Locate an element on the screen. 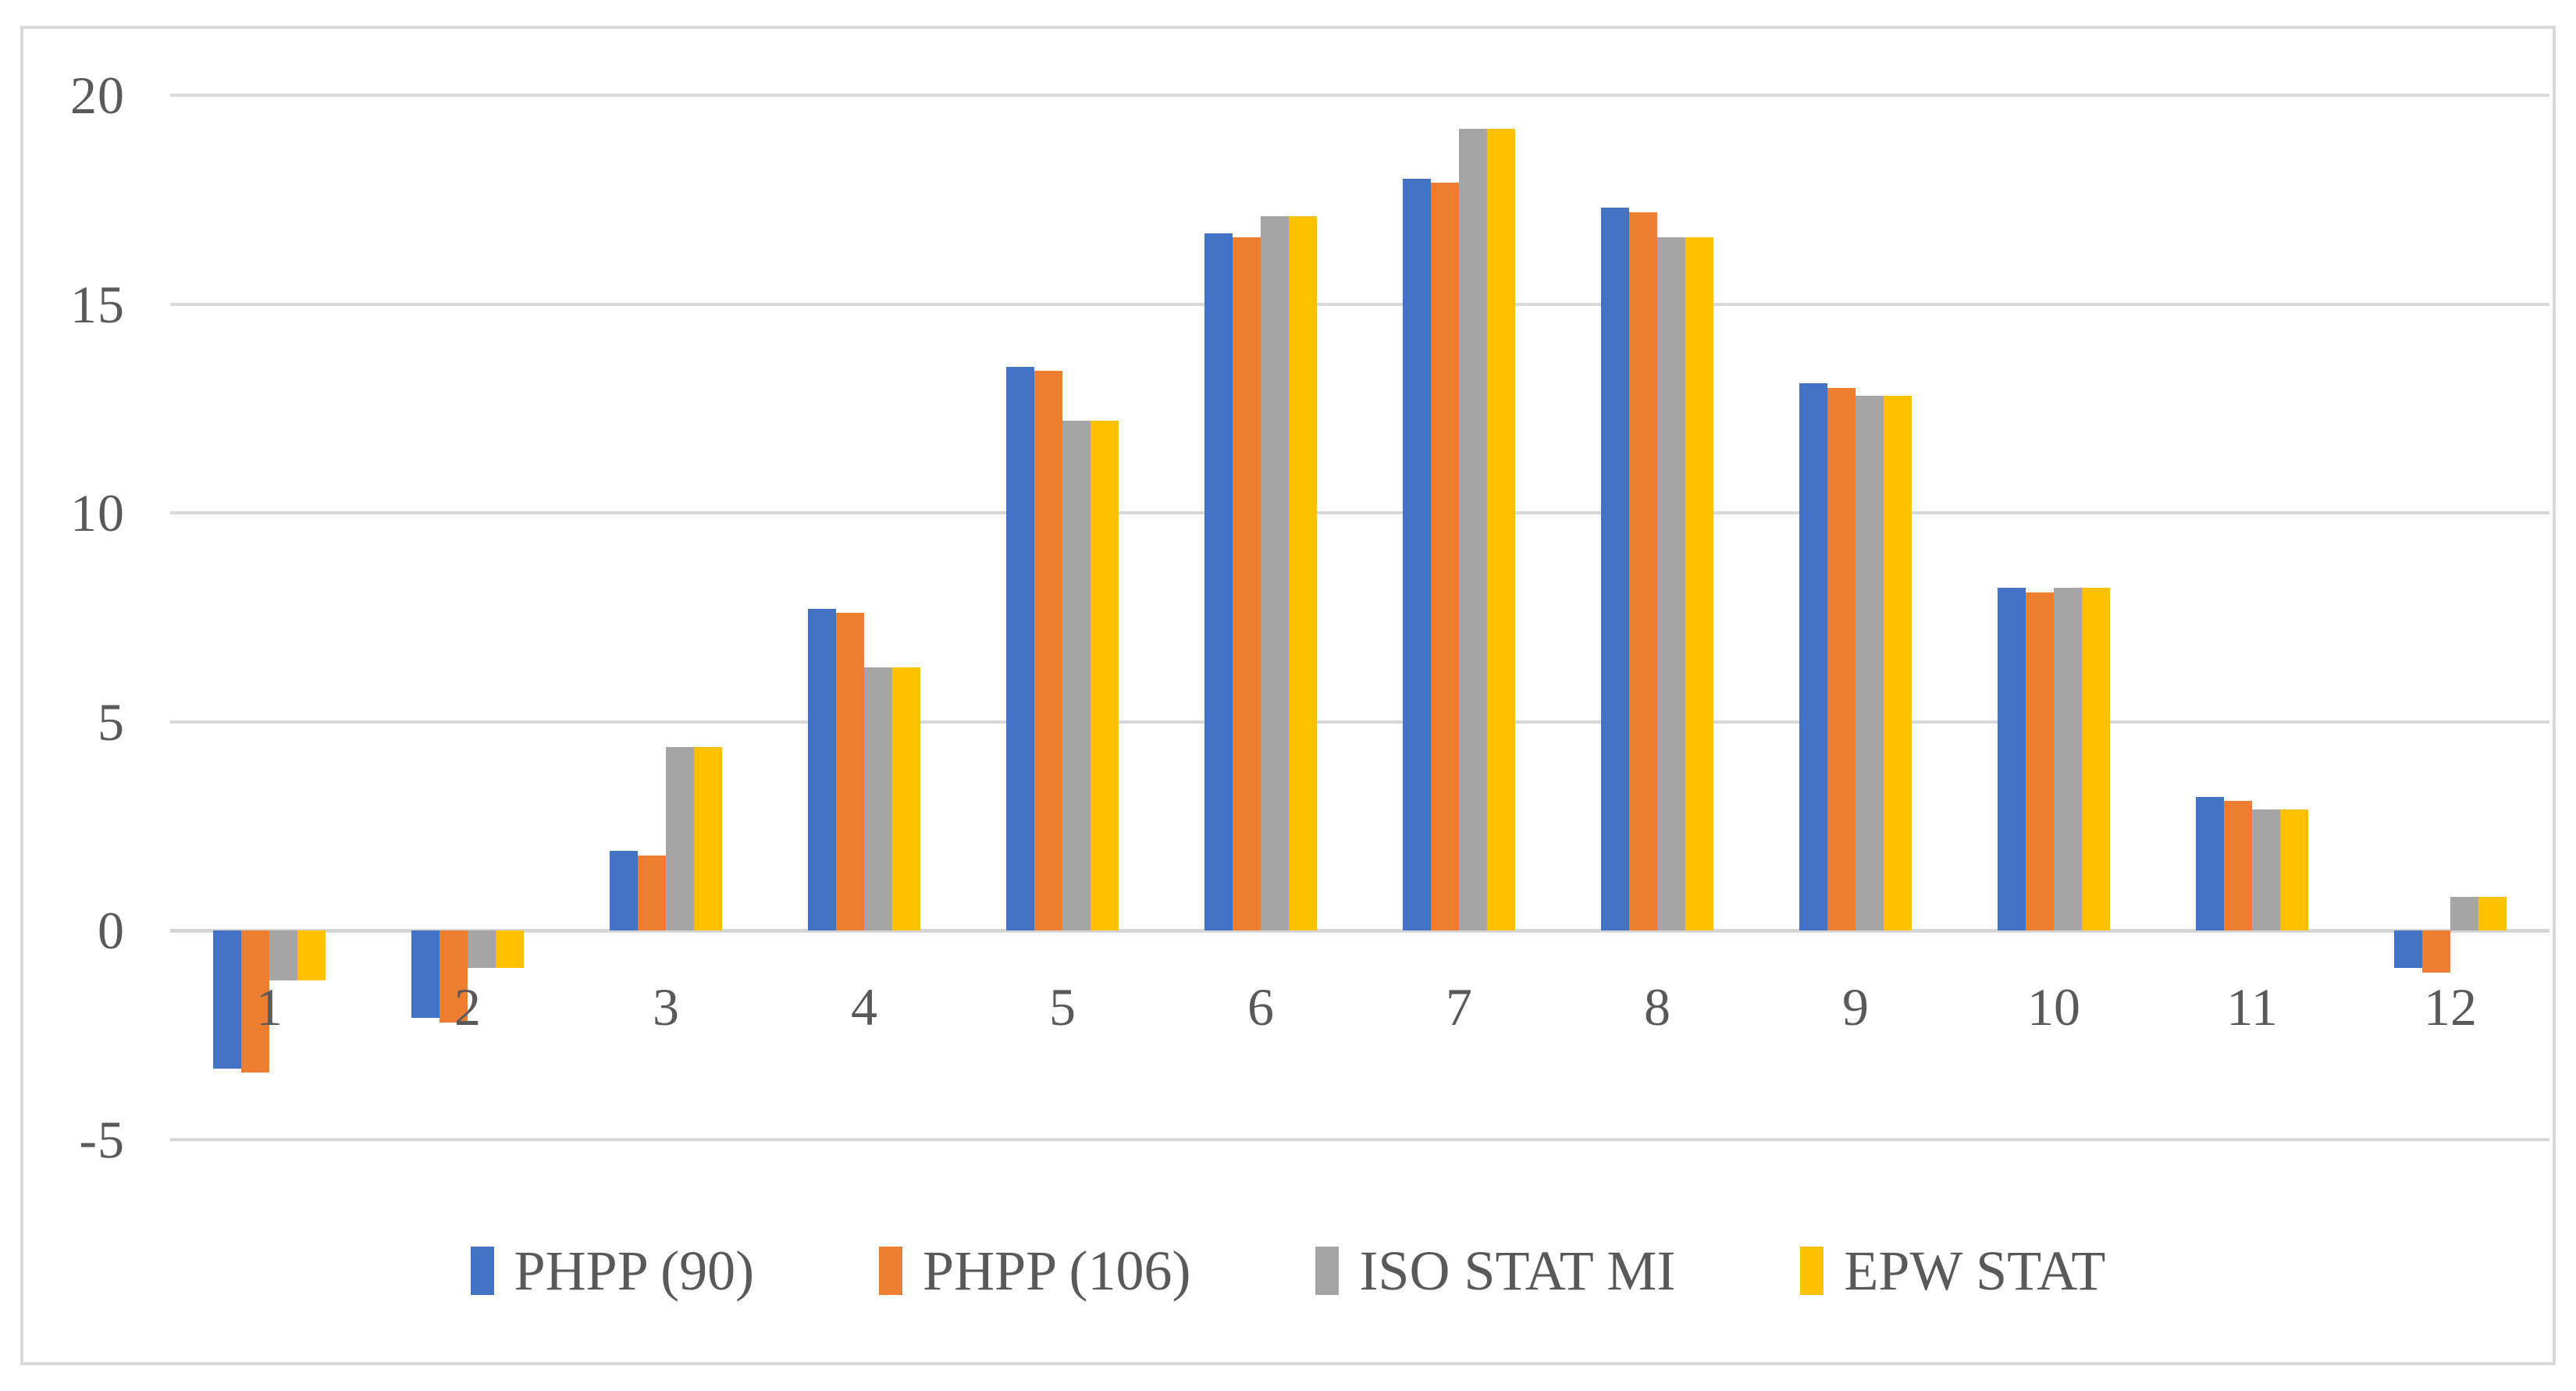 The image size is (2576, 1391). x-axis-zero-line is located at coordinates (1359, 930).